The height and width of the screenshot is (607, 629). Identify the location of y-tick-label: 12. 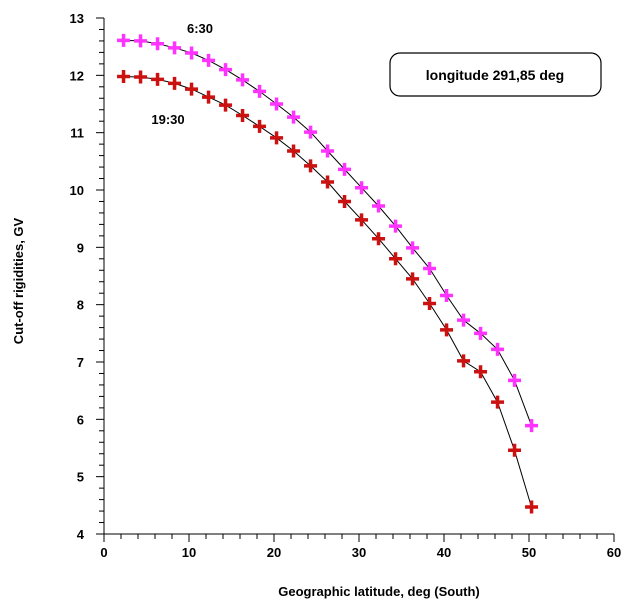
(77, 75).